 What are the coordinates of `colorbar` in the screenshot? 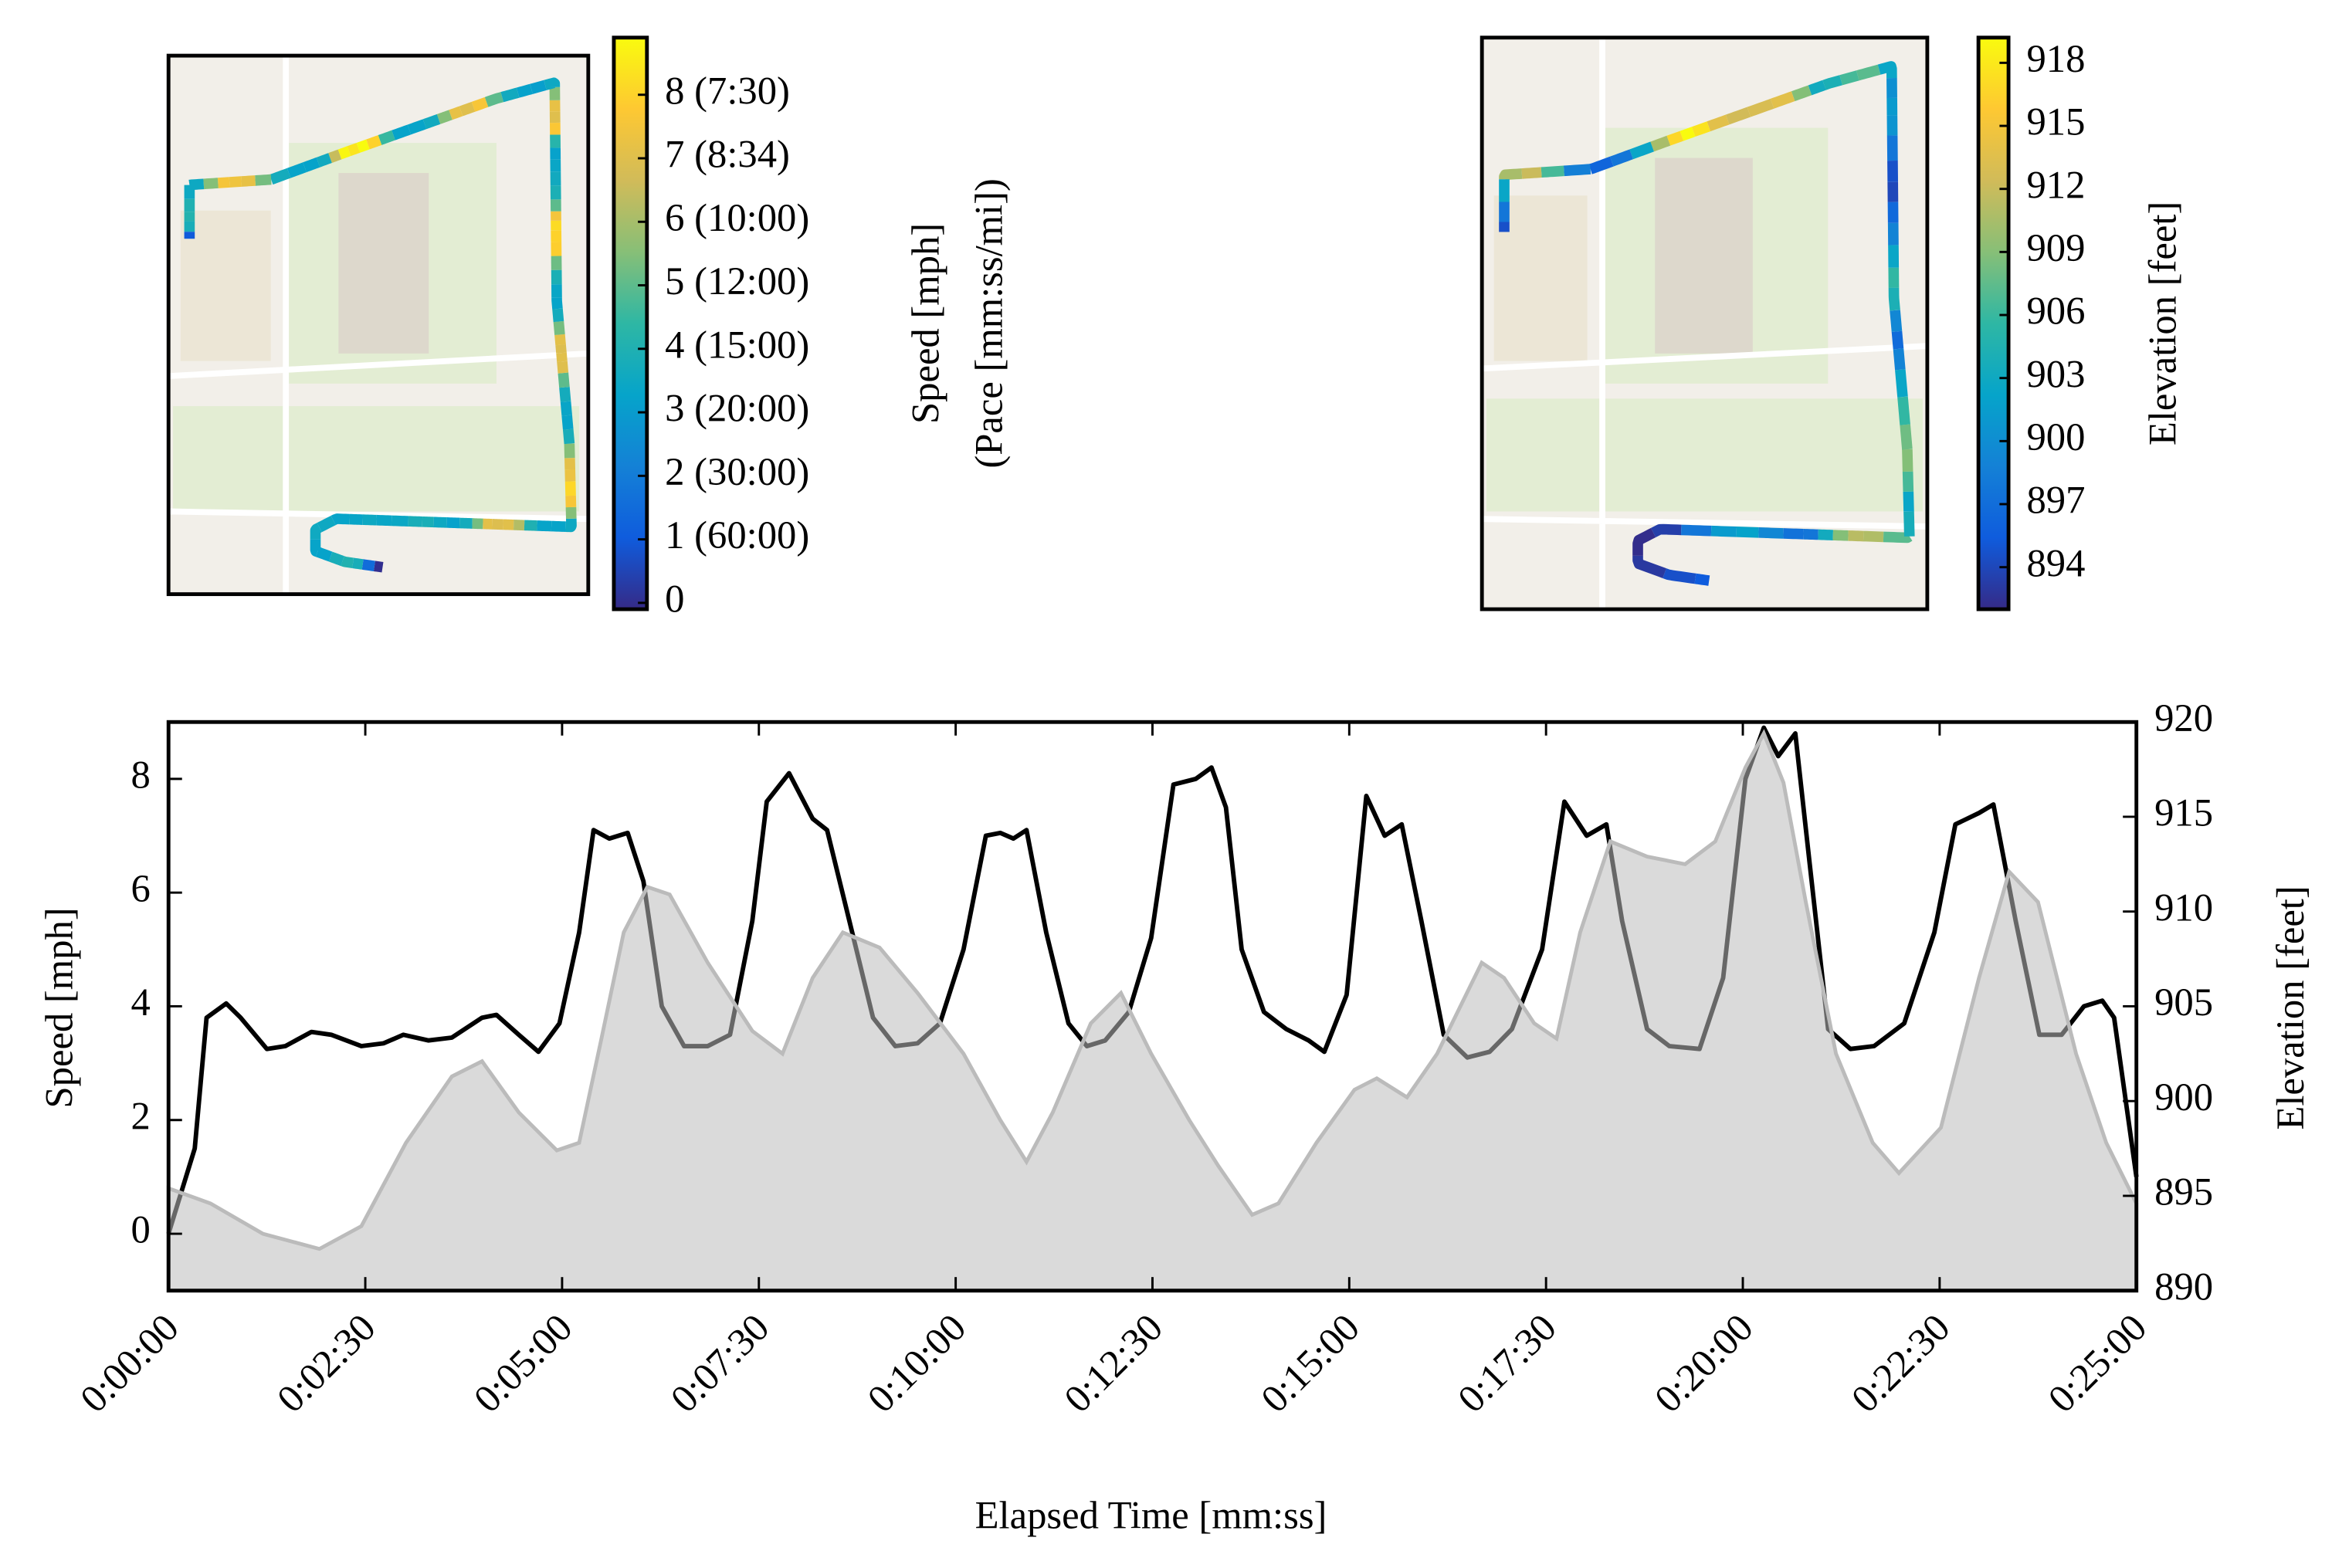 It's located at (1994, 323).